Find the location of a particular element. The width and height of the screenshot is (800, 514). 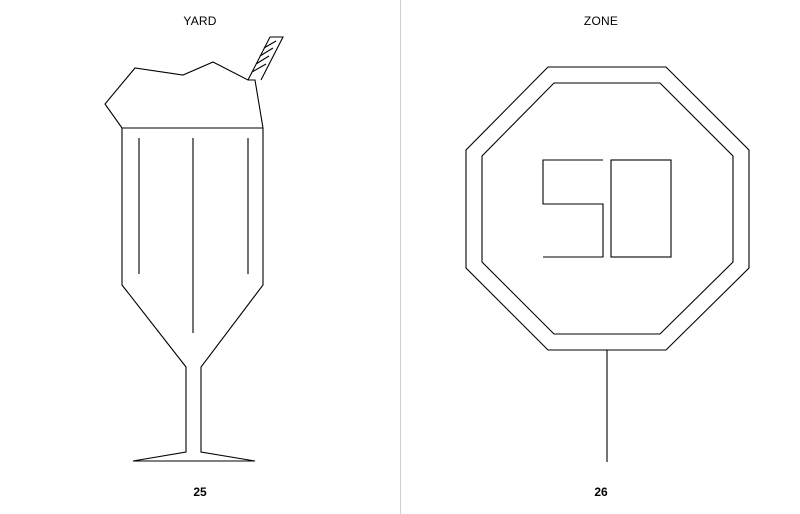

glass-bowl is located at coordinates (192, 295).